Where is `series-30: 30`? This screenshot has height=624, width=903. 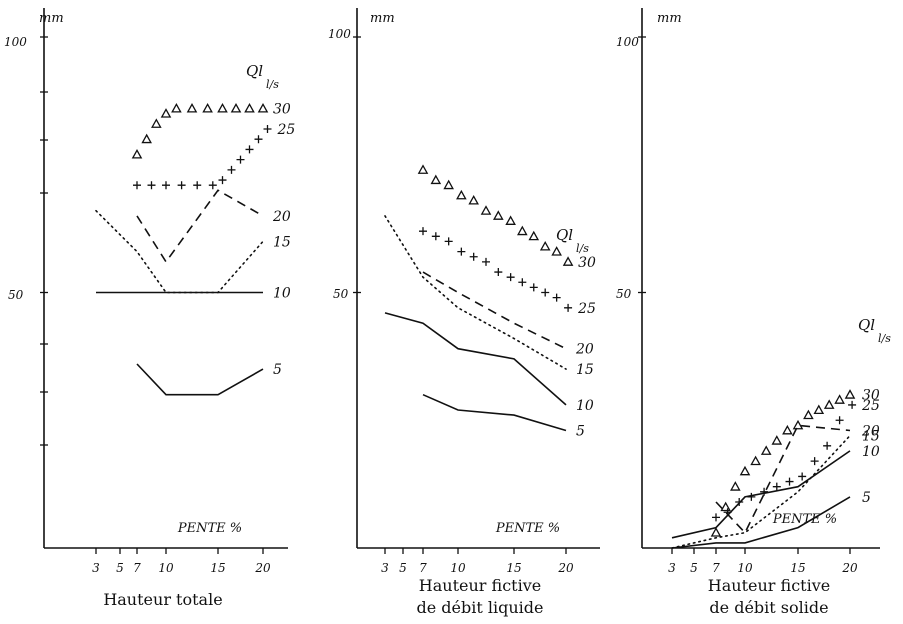 series-30: 30 is located at coordinates (795, 462).